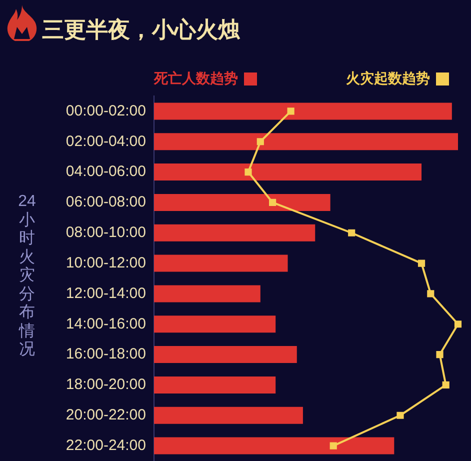 The image size is (471, 461). What do you see at coordinates (106, 111) in the screenshot?
I see `y-tick-label: 00:00-02:00` at bounding box center [106, 111].